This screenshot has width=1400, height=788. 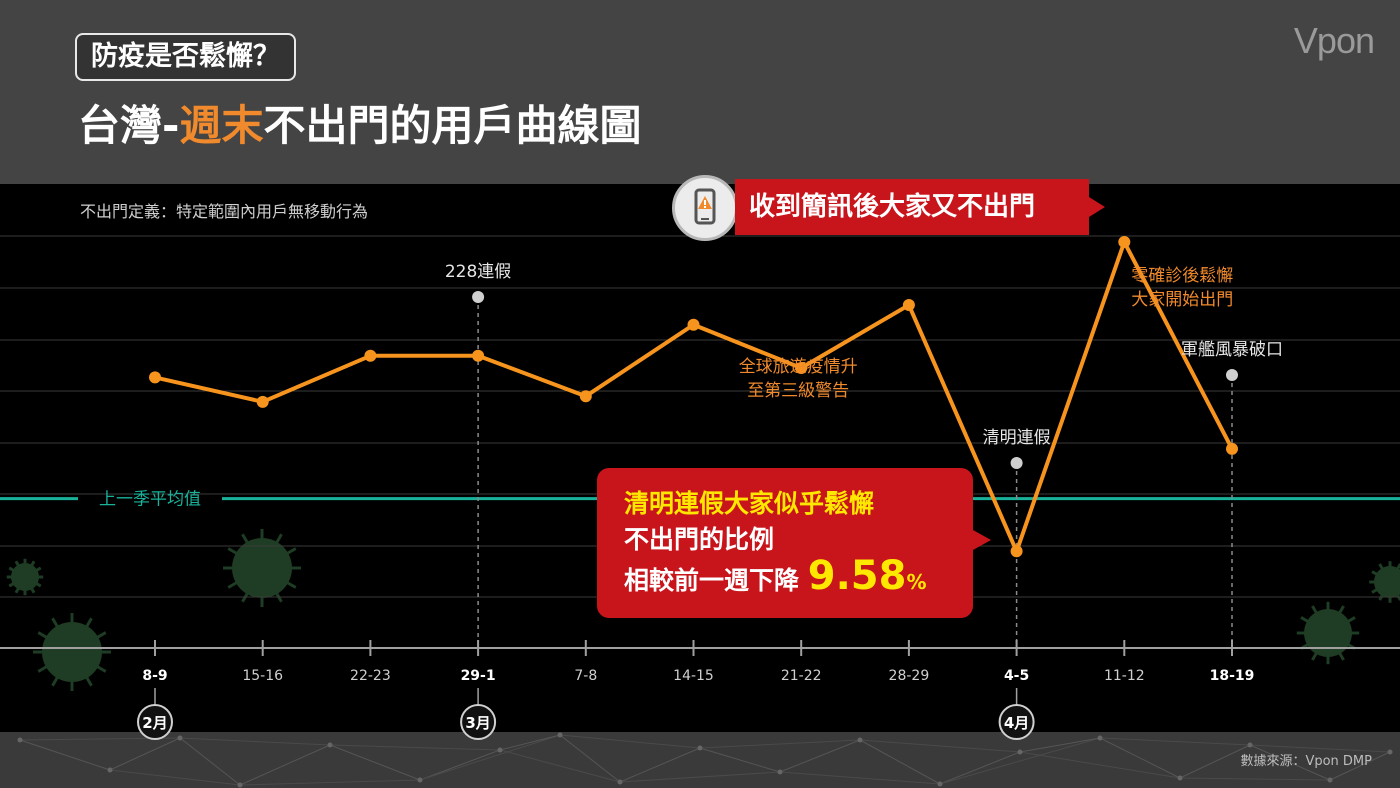 What do you see at coordinates (909, 676) in the screenshot?
I see `x-tick-label: 28-29` at bounding box center [909, 676].